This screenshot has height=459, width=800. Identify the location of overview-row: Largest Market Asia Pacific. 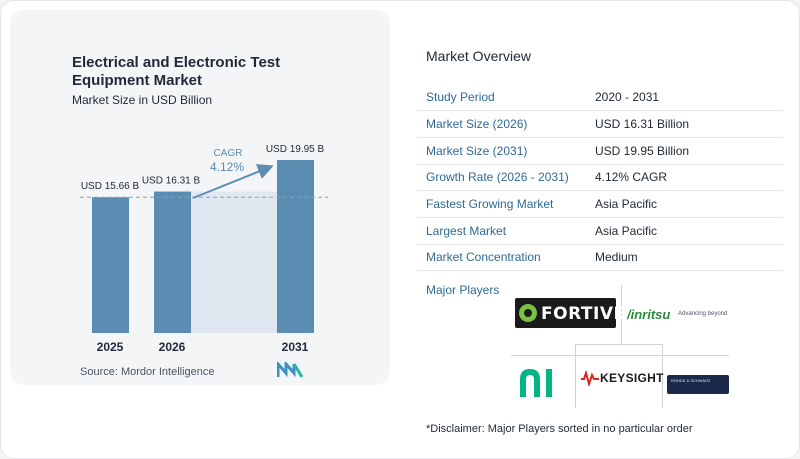
(600, 231).